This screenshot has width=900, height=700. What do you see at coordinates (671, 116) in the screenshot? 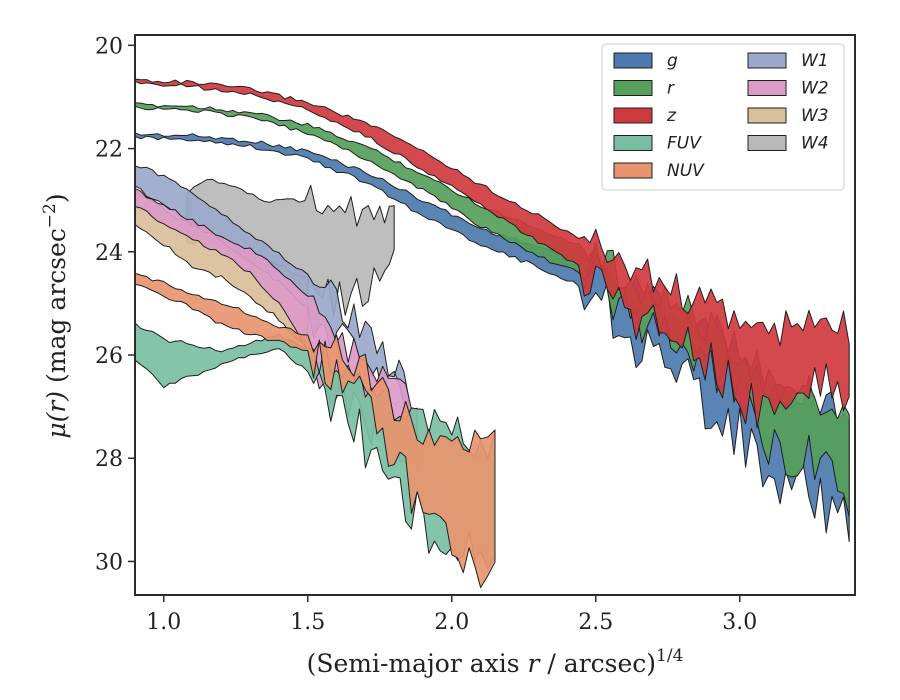
I see `legend-label-z: z` at bounding box center [671, 116].